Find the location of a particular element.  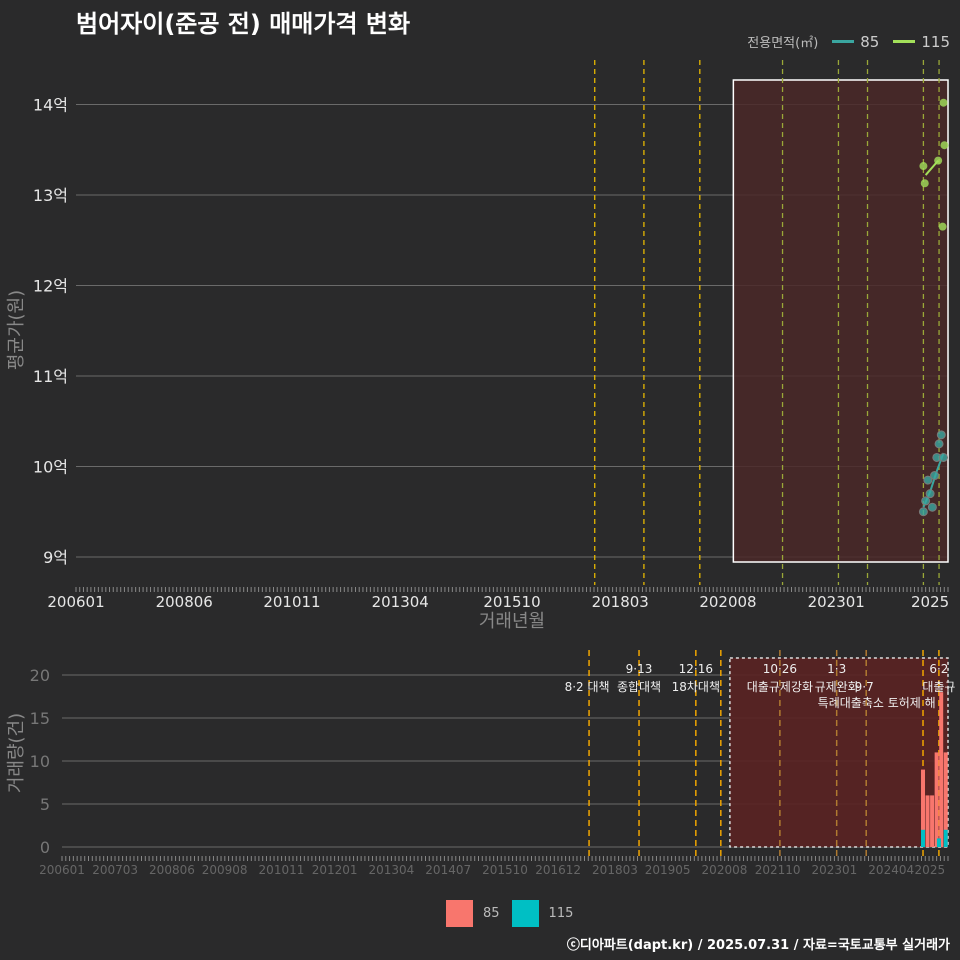

x-tick-label: 200908 is located at coordinates (225, 870).